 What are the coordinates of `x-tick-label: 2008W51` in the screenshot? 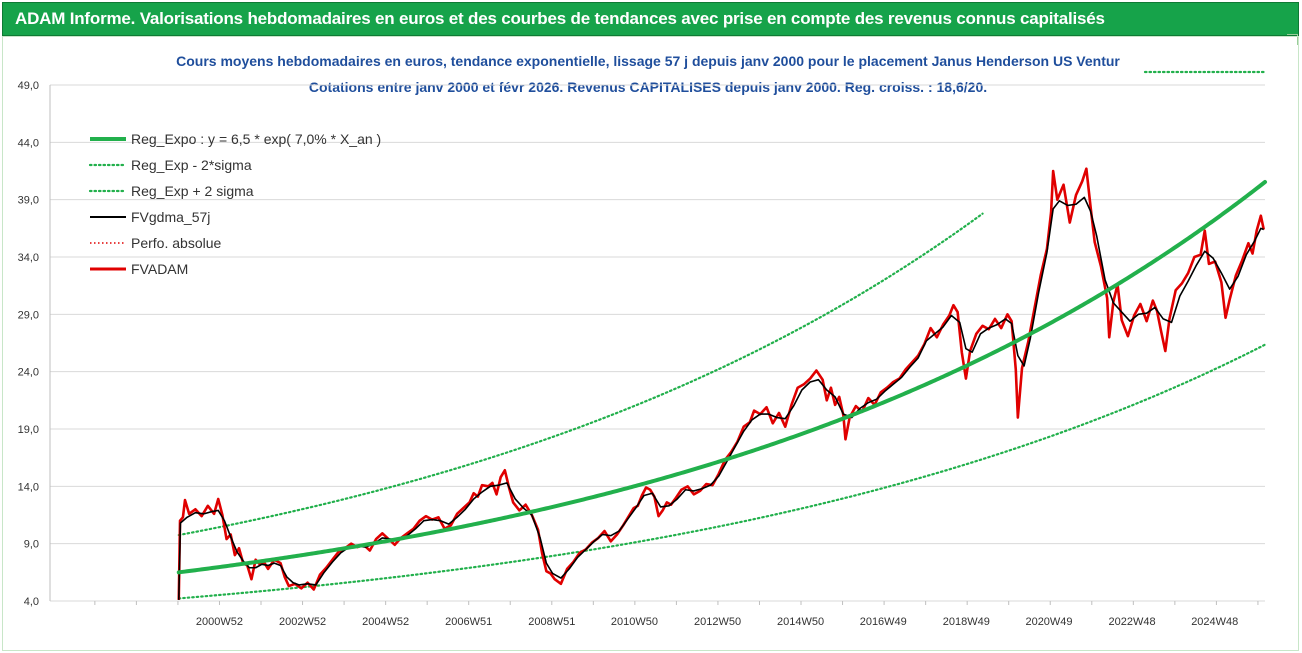 It's located at (551, 622).